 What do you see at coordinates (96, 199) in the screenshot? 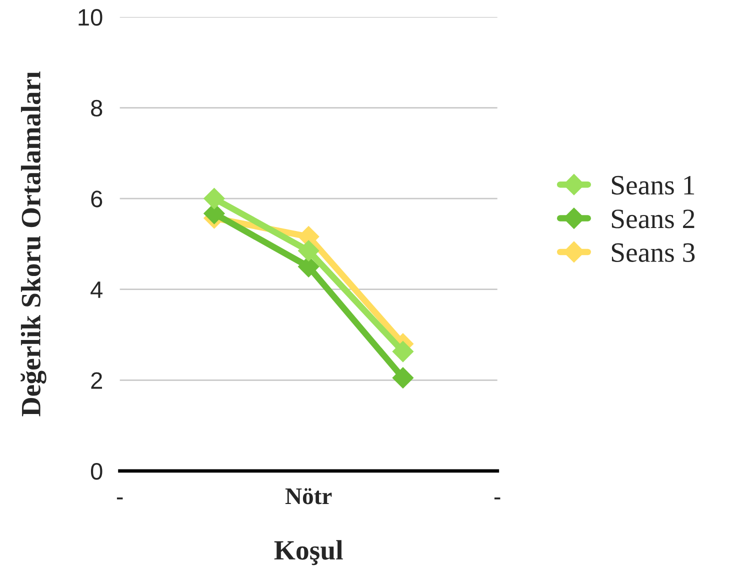
I see `y-tick-label: 6` at bounding box center [96, 199].